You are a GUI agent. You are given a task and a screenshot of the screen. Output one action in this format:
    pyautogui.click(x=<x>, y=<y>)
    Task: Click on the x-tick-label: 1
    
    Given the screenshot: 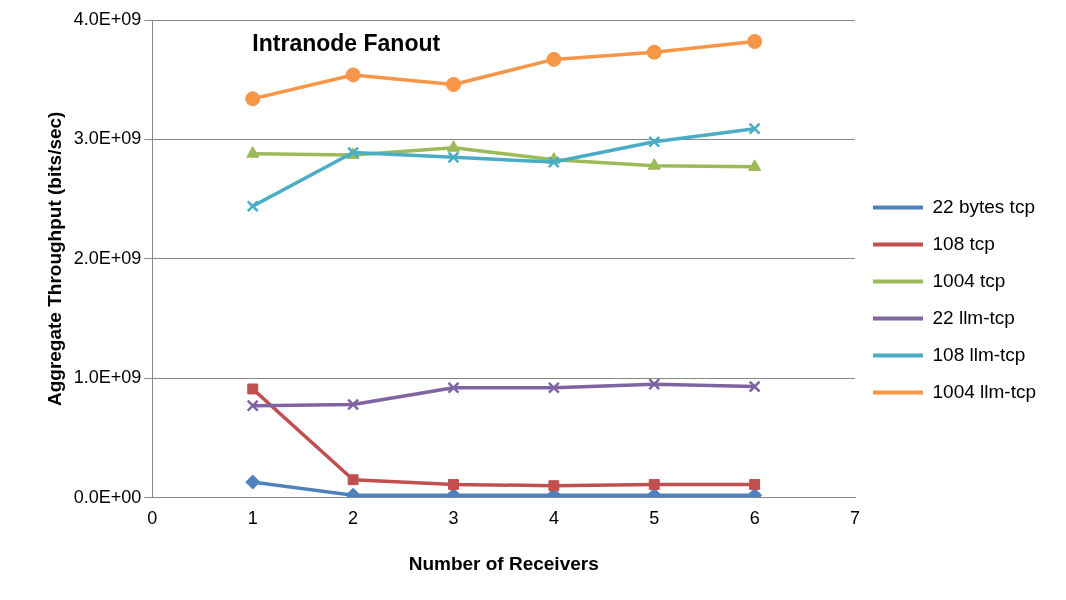 What is the action you would take?
    pyautogui.click(x=252, y=518)
    